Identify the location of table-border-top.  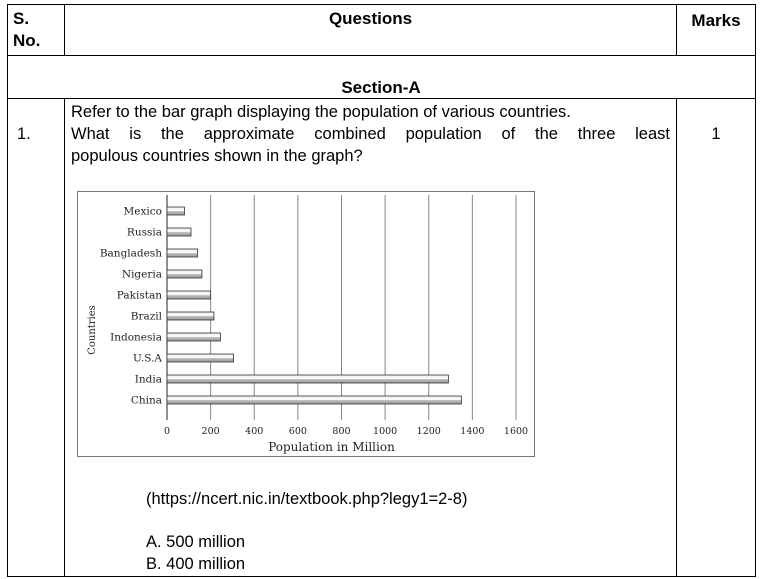
(381, 4).